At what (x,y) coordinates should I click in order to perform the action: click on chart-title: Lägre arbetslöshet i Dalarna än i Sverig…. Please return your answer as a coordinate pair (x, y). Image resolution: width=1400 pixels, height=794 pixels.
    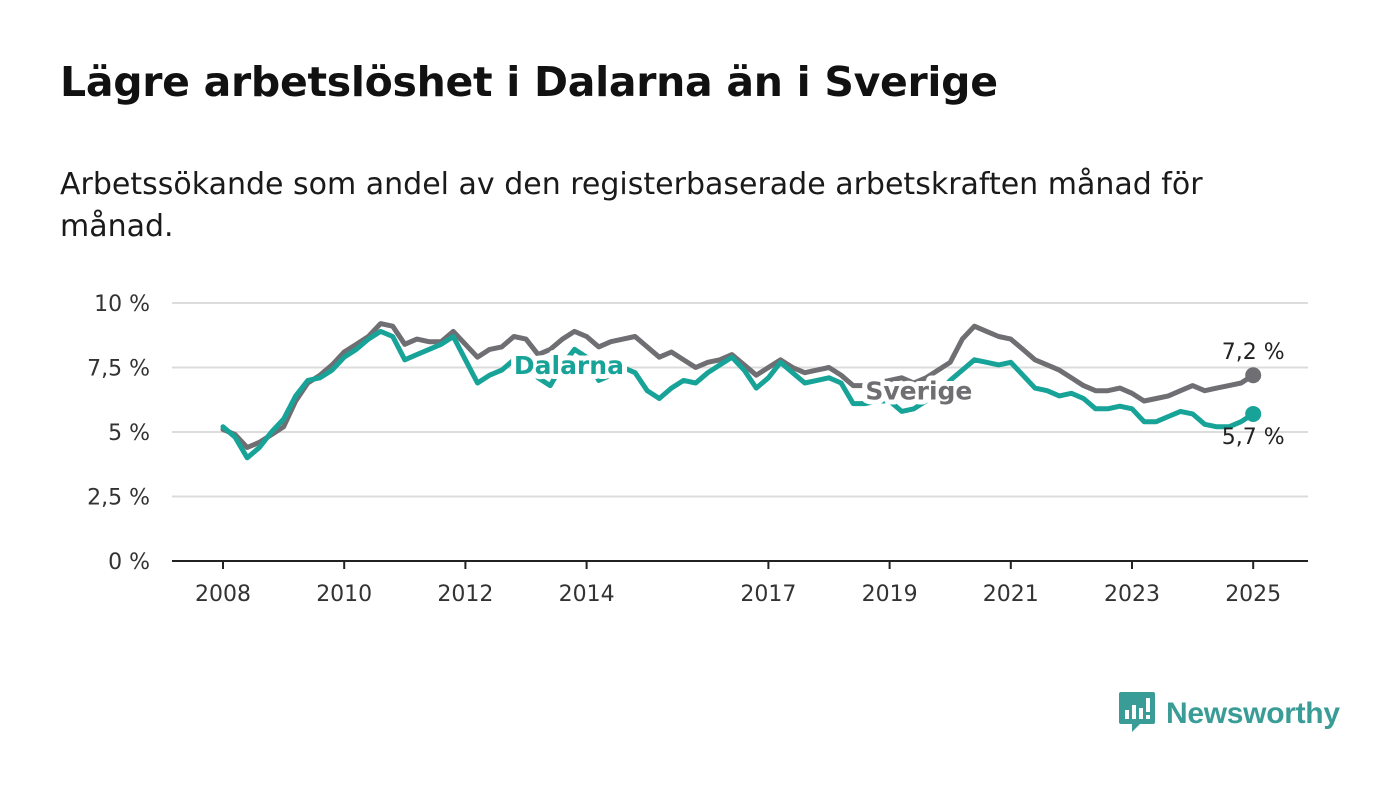
    Looking at the image, I should click on (529, 82).